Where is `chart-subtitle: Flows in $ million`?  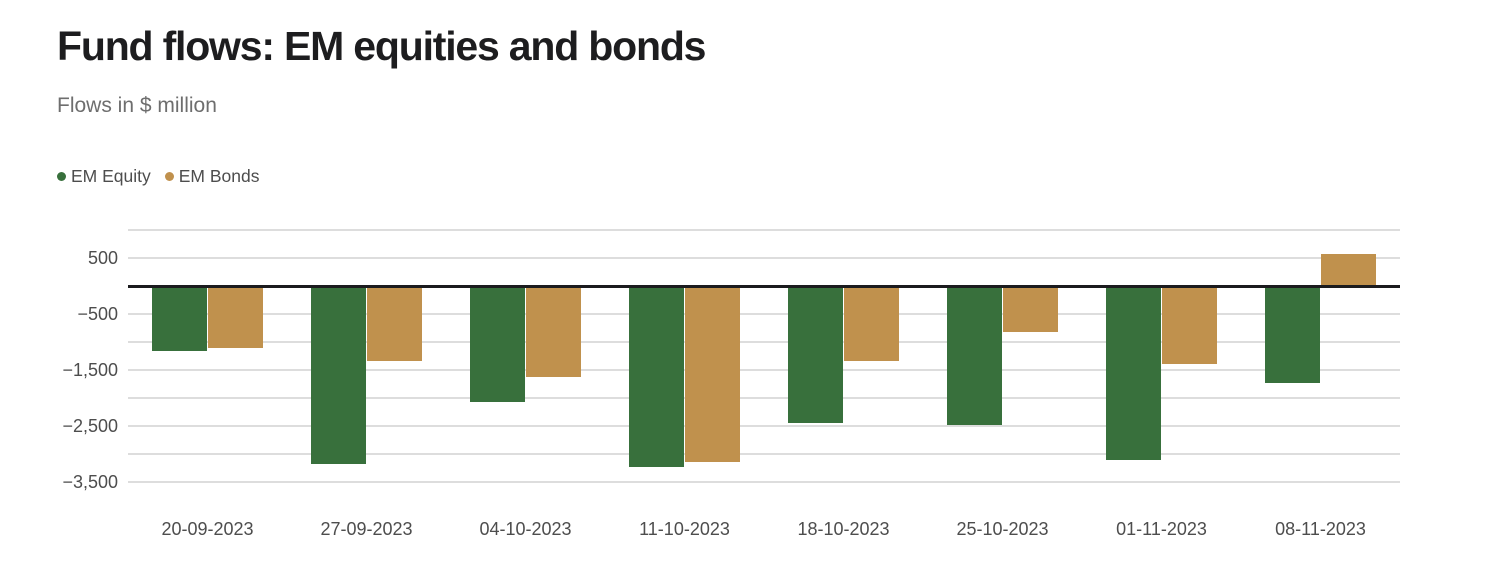 chart-subtitle: Flows in $ million is located at coordinates (137, 105).